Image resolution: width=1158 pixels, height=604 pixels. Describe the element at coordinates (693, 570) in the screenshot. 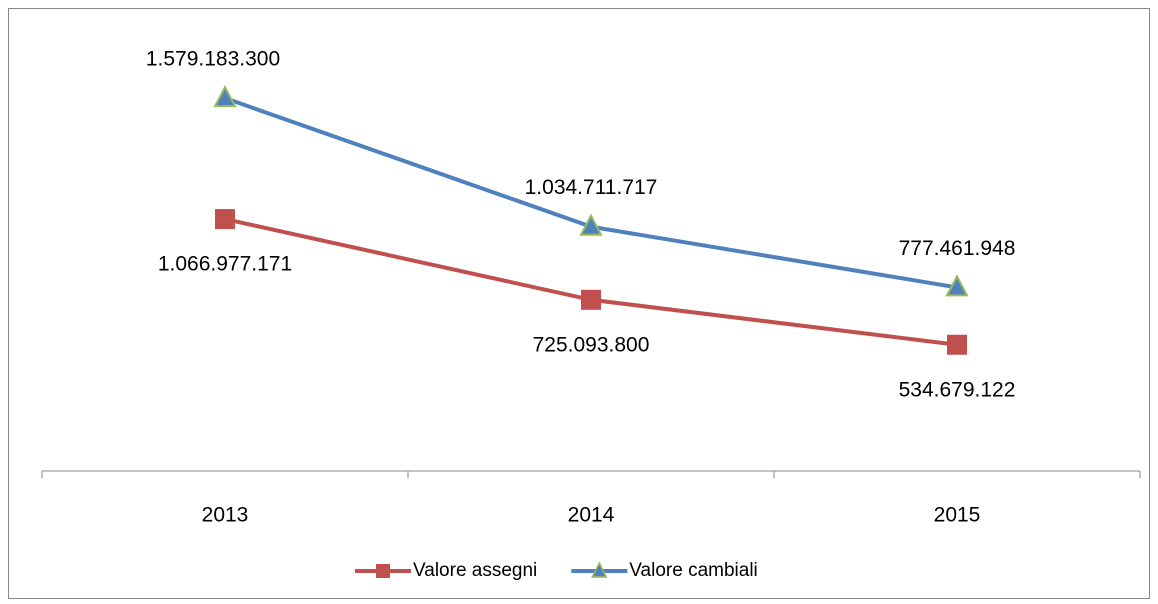

I see `legend-label: Valore cambiali` at that location.